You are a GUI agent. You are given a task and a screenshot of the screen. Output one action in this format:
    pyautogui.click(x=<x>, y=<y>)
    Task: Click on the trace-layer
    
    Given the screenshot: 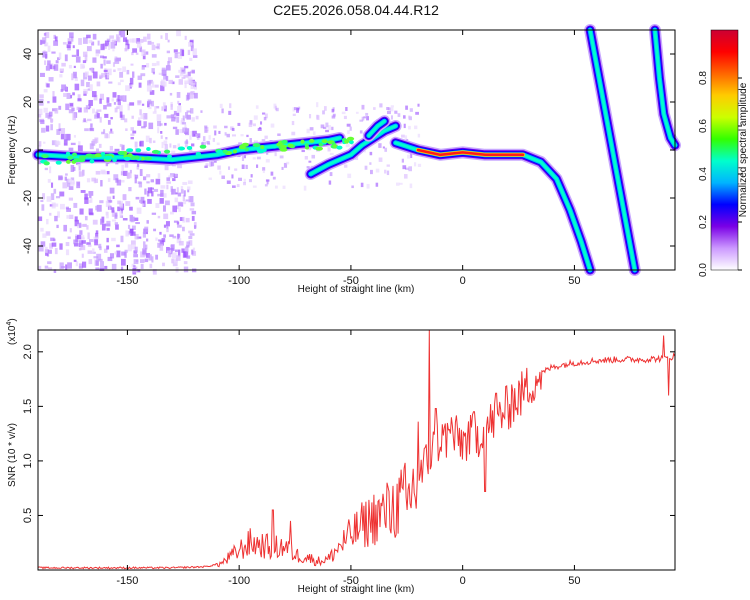 What is the action you would take?
    pyautogui.click(x=493, y=206)
    